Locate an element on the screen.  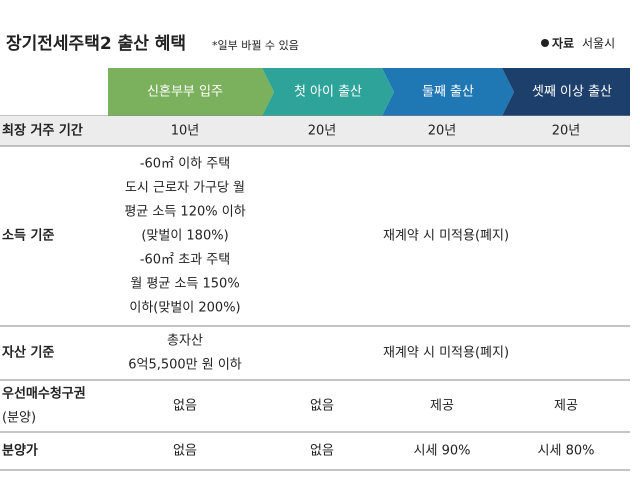
row-background is located at coordinates (315, 131).